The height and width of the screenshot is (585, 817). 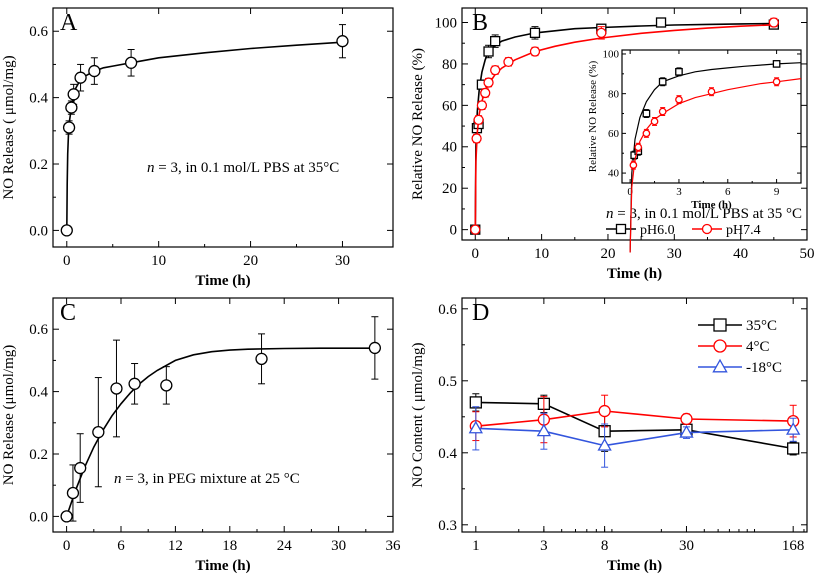 I want to click on annotation-text: n = 3, in 0.1 mol/L PBS at 35°C, so click(x=243, y=168).